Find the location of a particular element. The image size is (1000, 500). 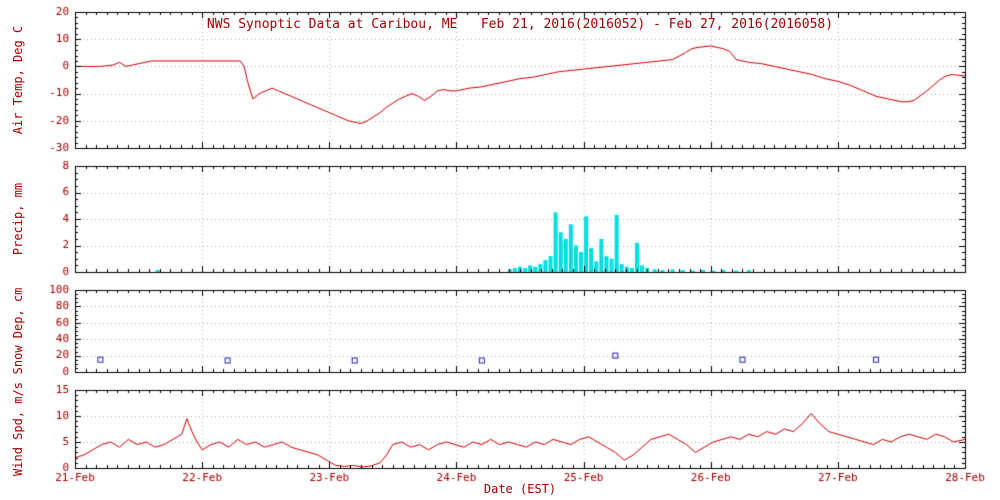

y-axis-label-wind-spd: Wind Spd, m/s is located at coordinates (18, 429).